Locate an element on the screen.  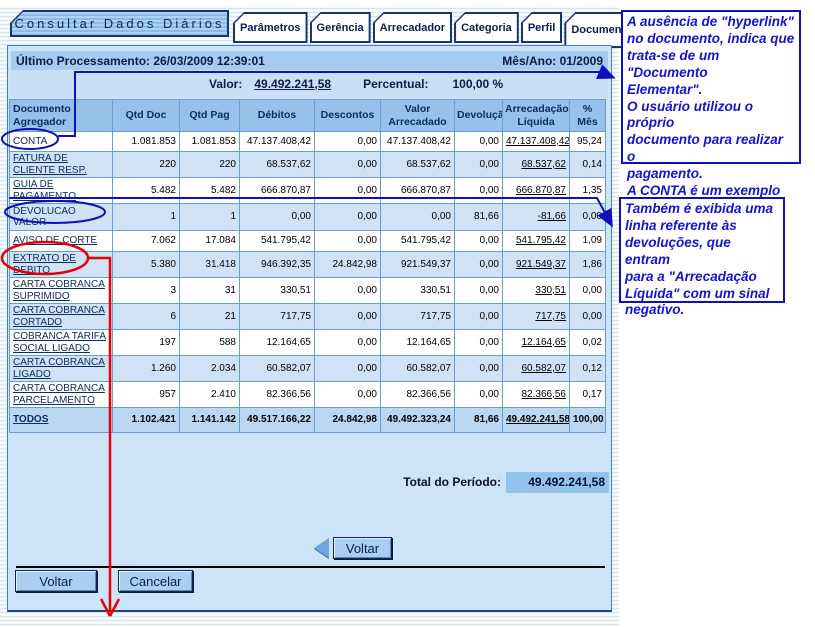
cancelar-button: Cancelar is located at coordinates (155, 581).